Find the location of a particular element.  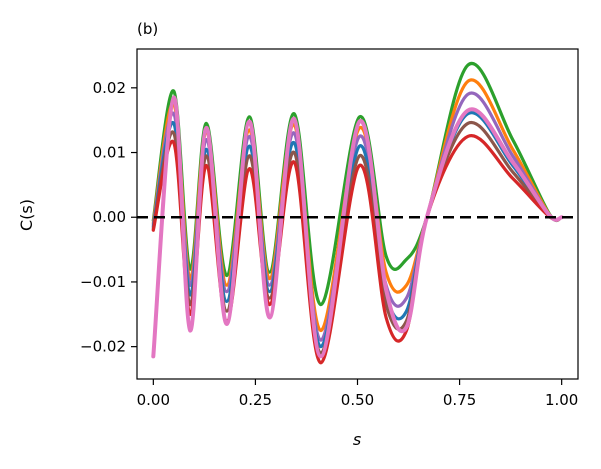

x-tick-label: 0.00 is located at coordinates (153, 400).